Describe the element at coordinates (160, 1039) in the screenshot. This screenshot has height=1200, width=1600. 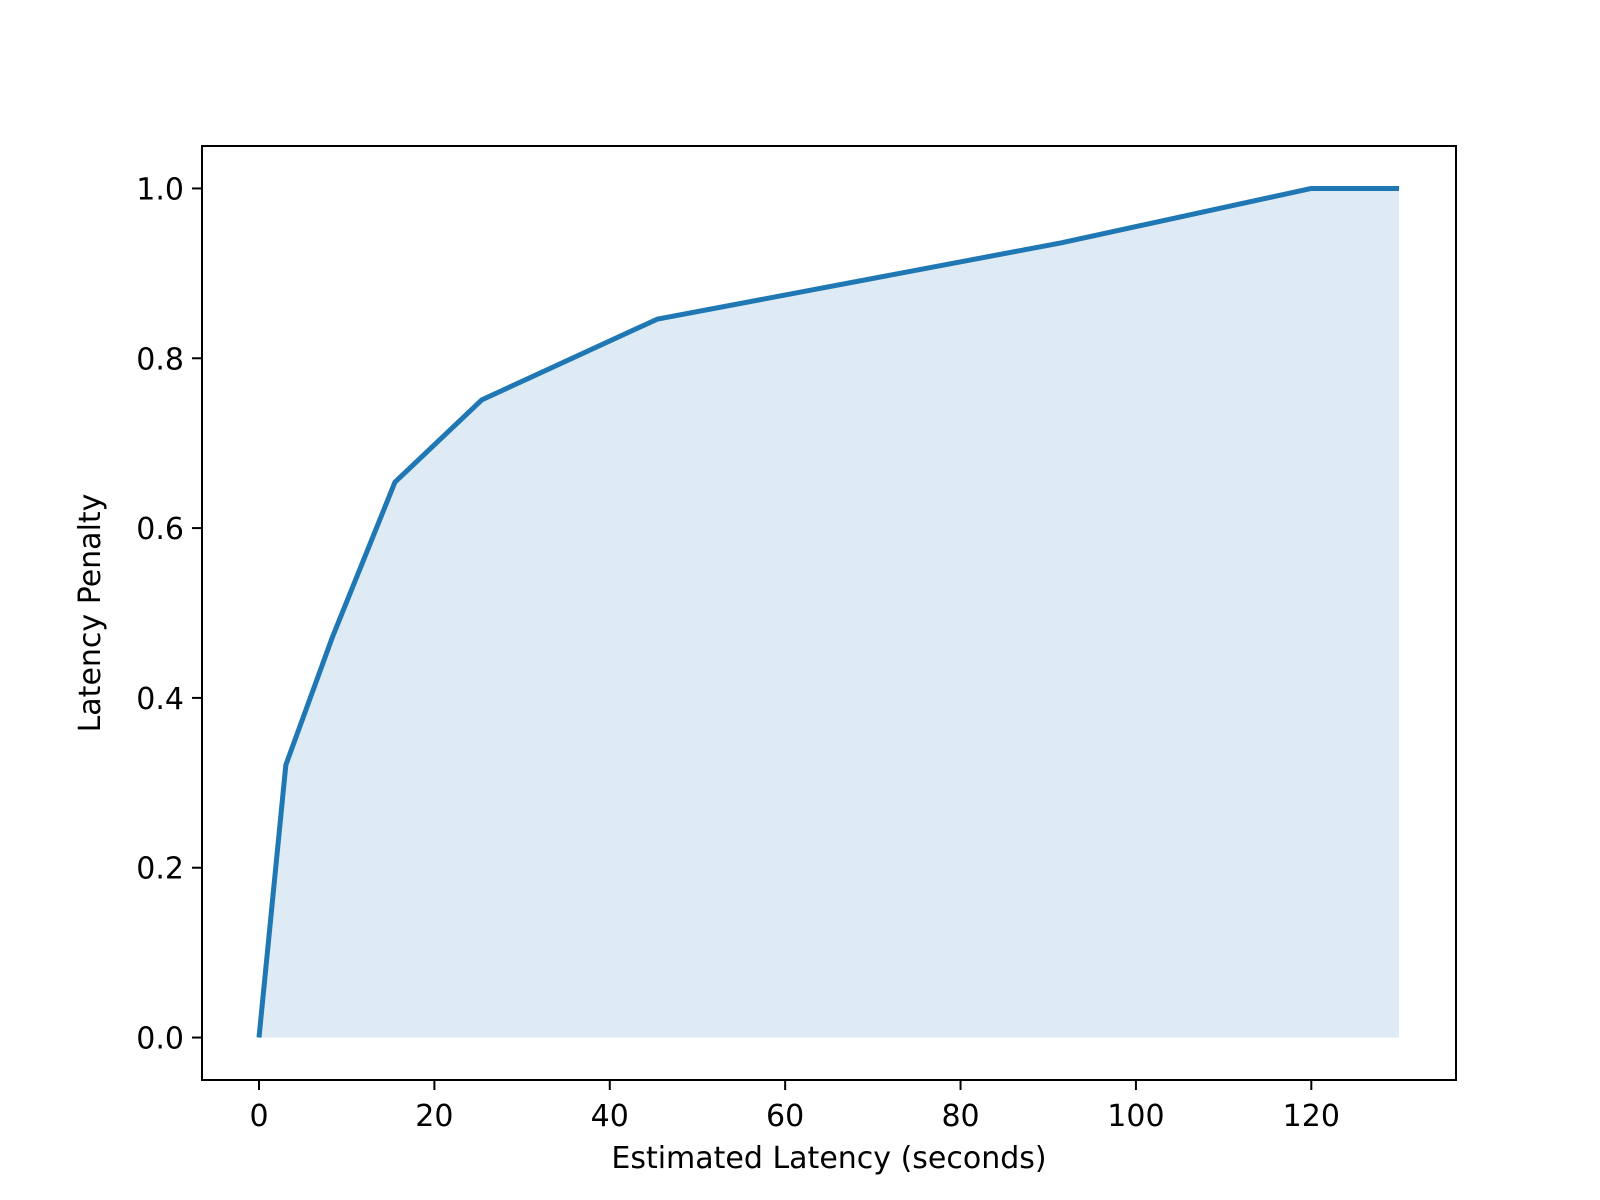
I see `y-tick-label: 0.0` at that location.